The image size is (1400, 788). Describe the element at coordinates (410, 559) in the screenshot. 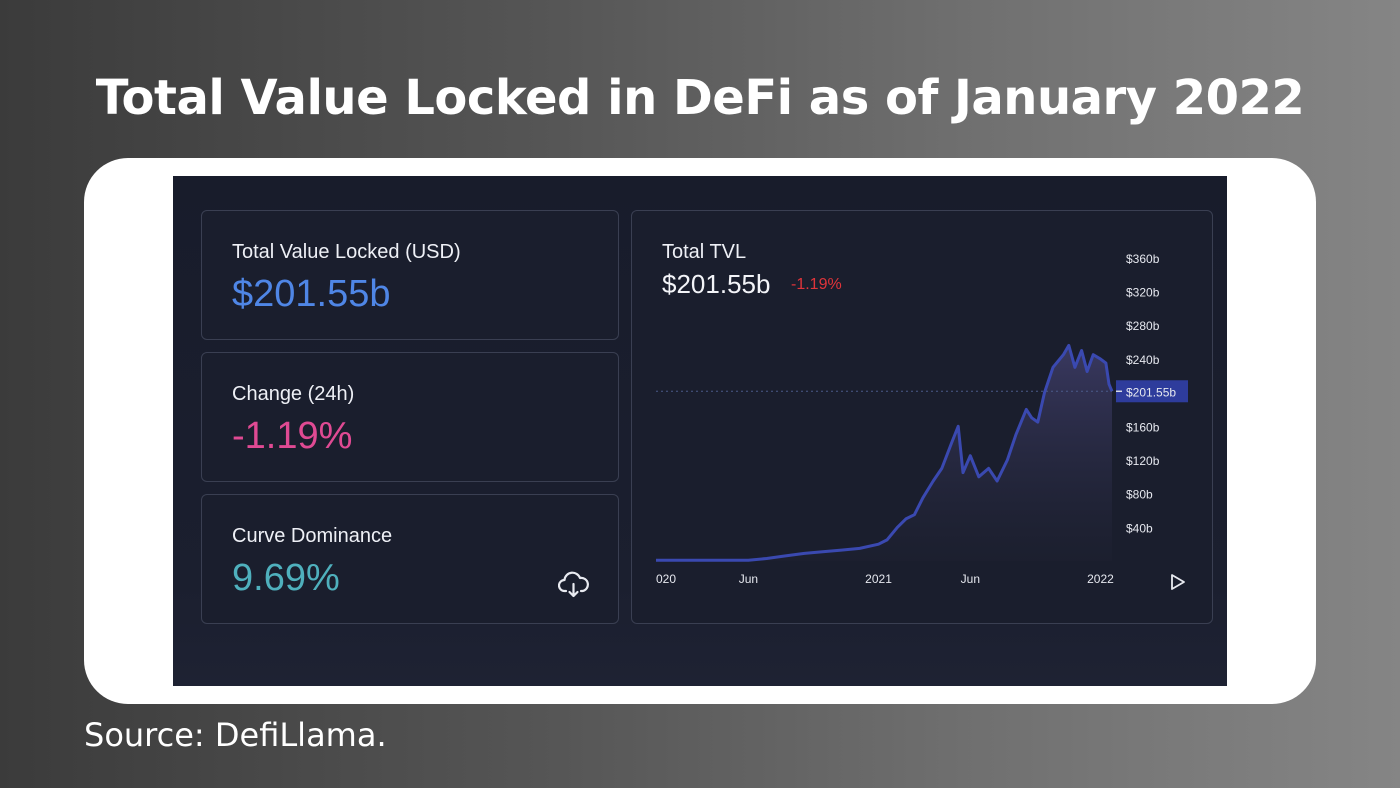

I see `dominance-stat-panel: Curve Dominance 9.69%` at that location.